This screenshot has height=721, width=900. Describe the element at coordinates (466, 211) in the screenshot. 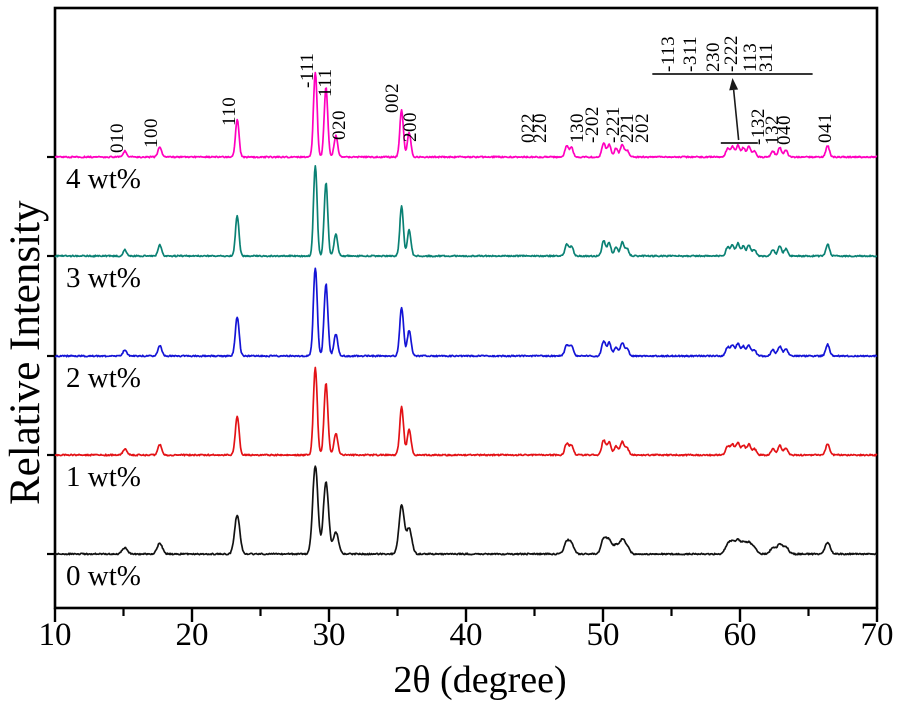

I see `xrd-trace-3wt` at that location.